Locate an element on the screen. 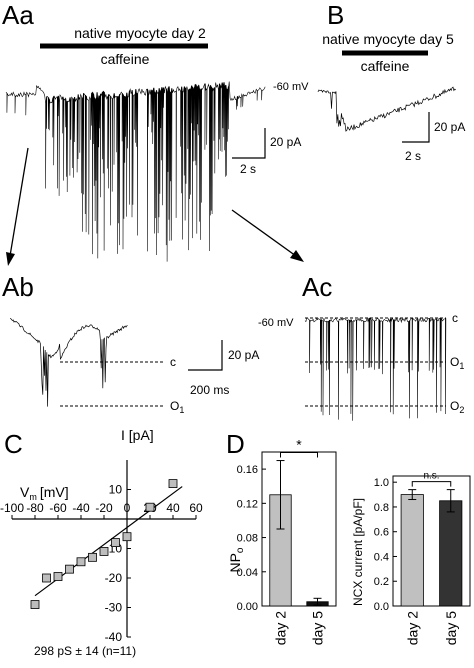 The image size is (474, 668). iv-xlabel: Vm [mV] is located at coordinates (44, 493).